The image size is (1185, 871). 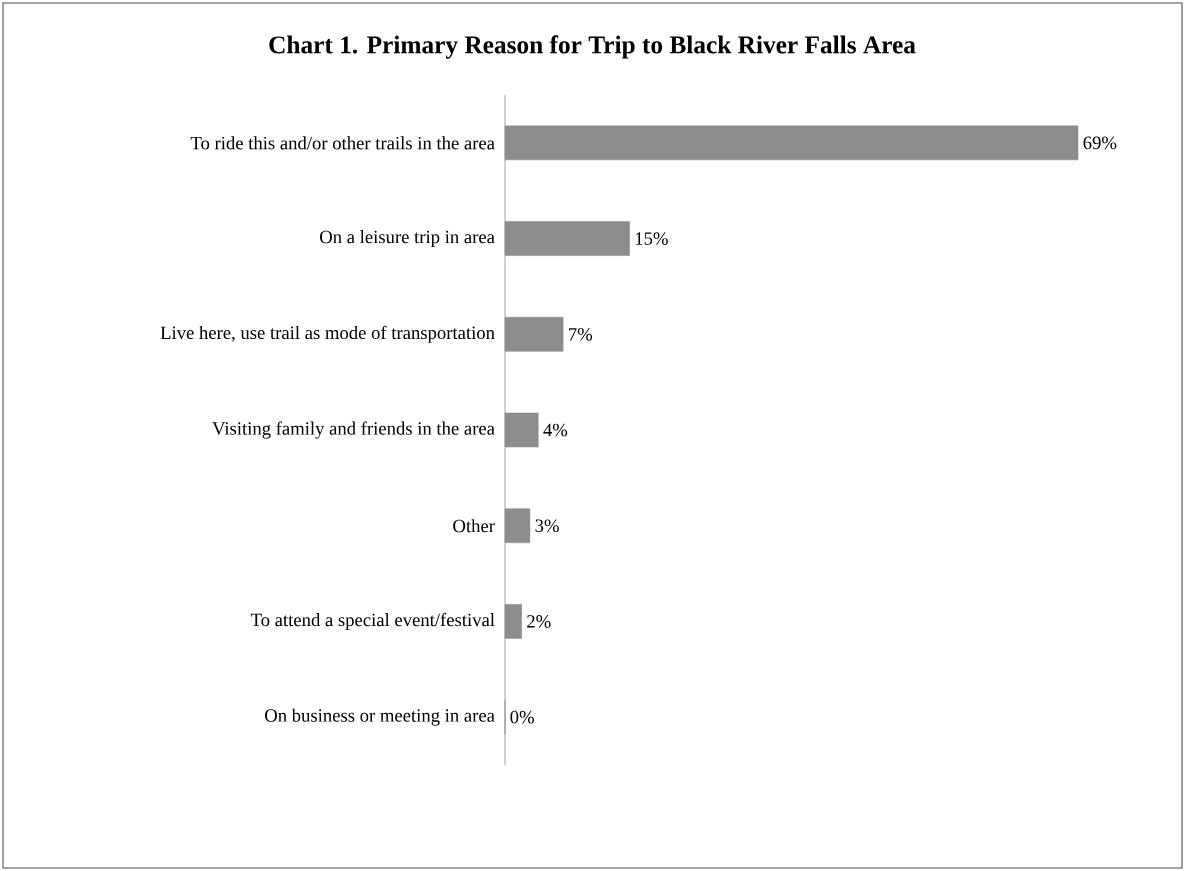 I want to click on data-label: 69%, so click(x=1100, y=143).